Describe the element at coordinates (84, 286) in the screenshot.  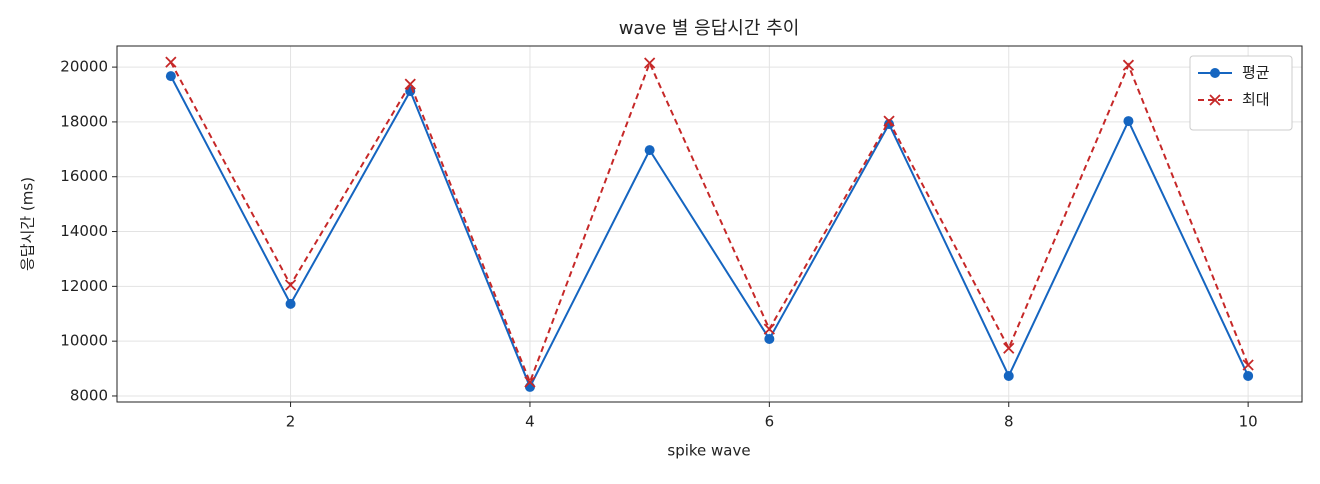
I see `y-tick-label: 12000` at that location.